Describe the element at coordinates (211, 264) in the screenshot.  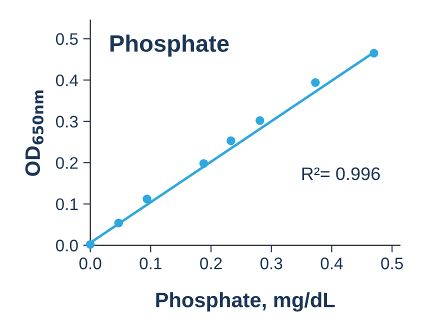
I see `x-tick-label: 0.2` at that location.